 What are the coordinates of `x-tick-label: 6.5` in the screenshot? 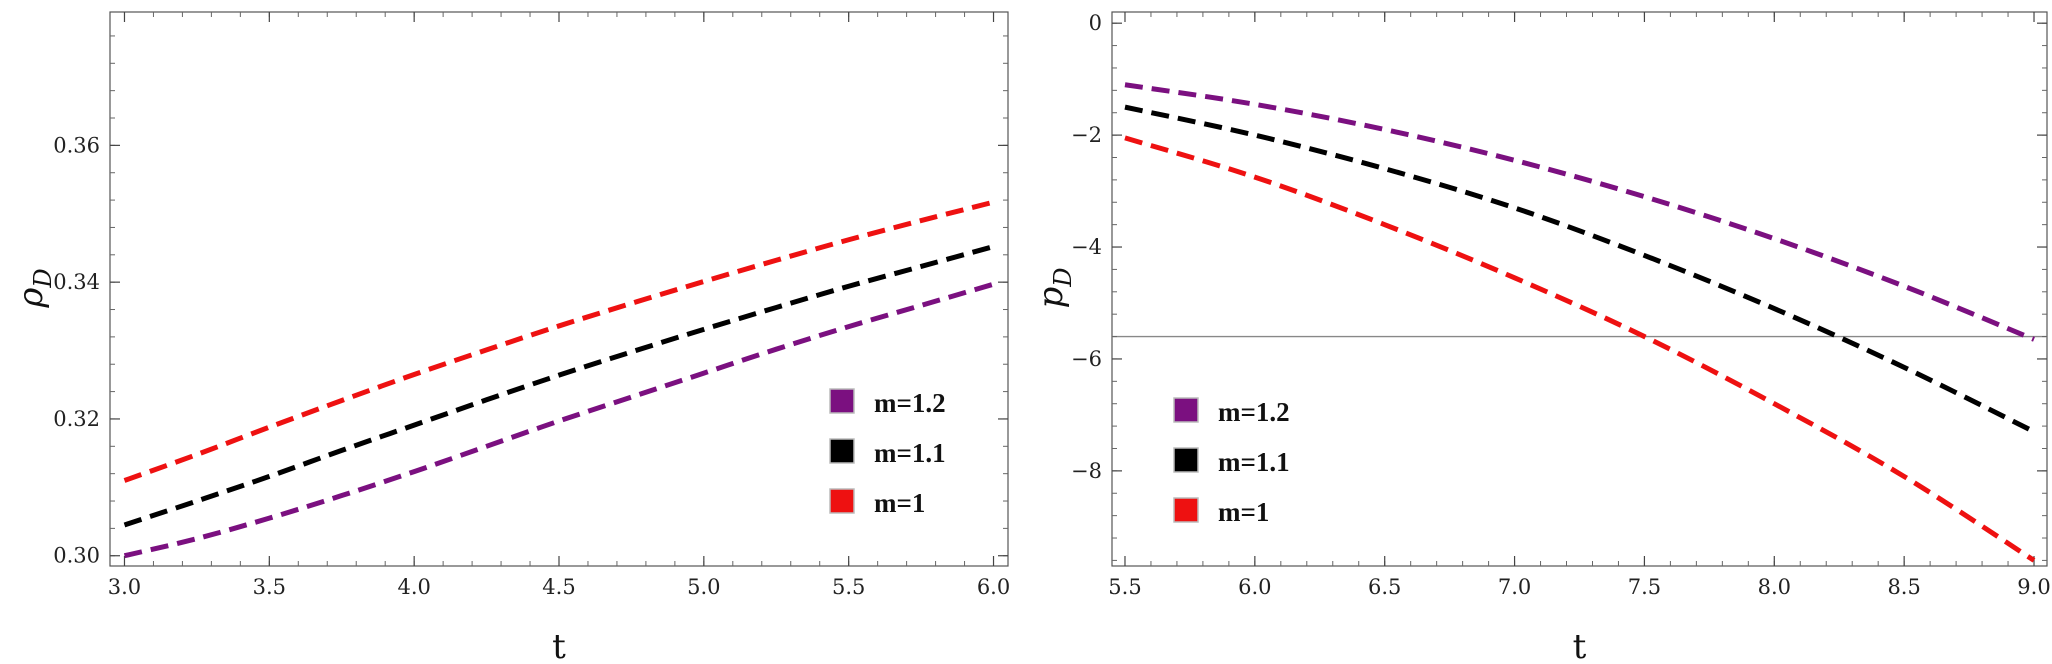 It's located at (1384, 587).